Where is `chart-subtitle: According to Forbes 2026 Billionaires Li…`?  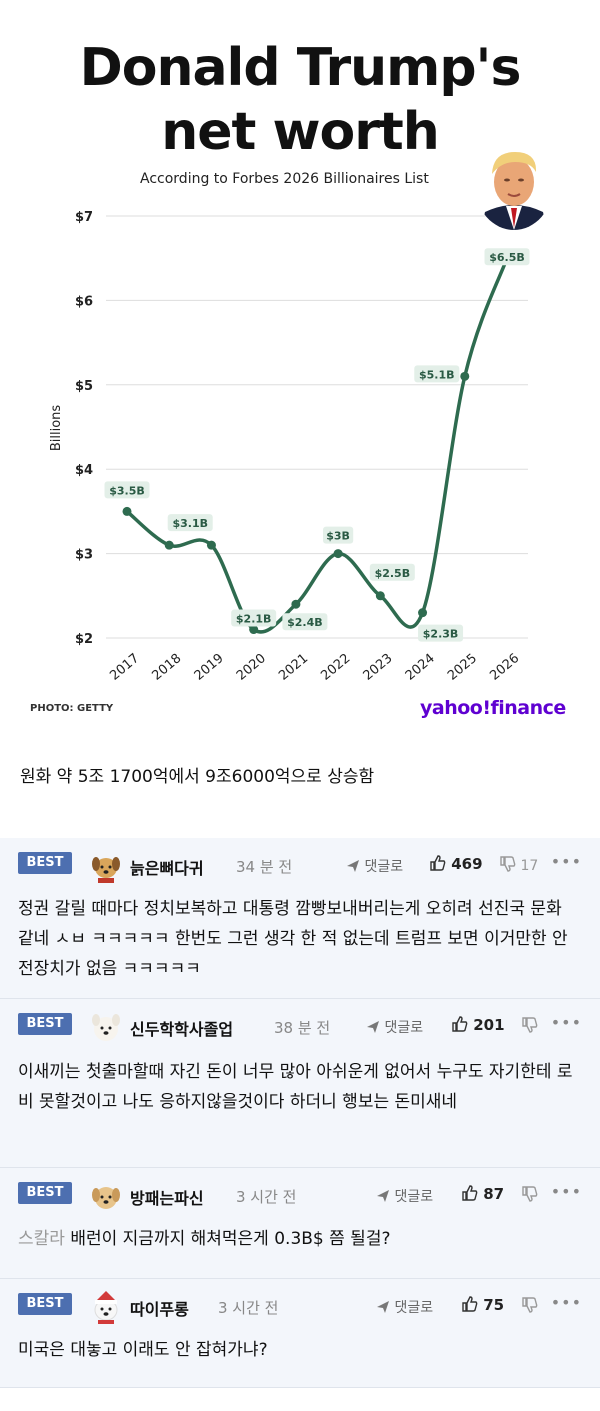
chart-subtitle: According to Forbes 2026 Billionaires Li… is located at coordinates (284, 179).